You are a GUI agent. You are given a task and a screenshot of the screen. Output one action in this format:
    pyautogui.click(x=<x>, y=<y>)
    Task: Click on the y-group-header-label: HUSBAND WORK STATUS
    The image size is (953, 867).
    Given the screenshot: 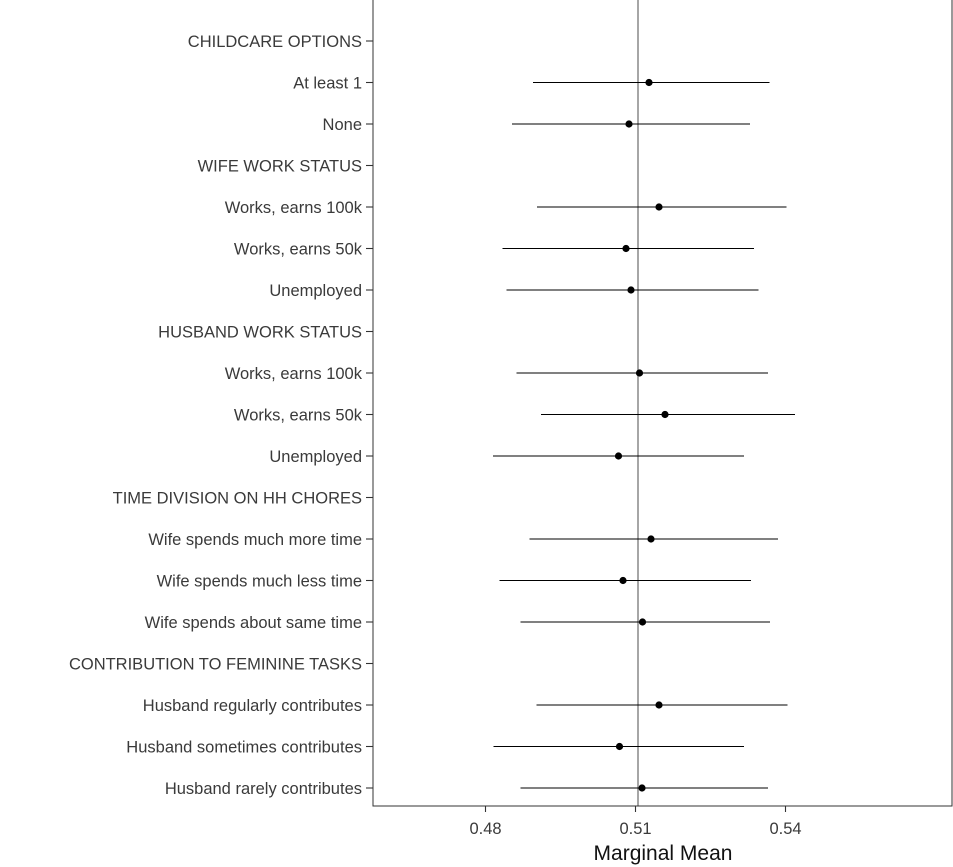 What is the action you would take?
    pyautogui.click(x=260, y=333)
    